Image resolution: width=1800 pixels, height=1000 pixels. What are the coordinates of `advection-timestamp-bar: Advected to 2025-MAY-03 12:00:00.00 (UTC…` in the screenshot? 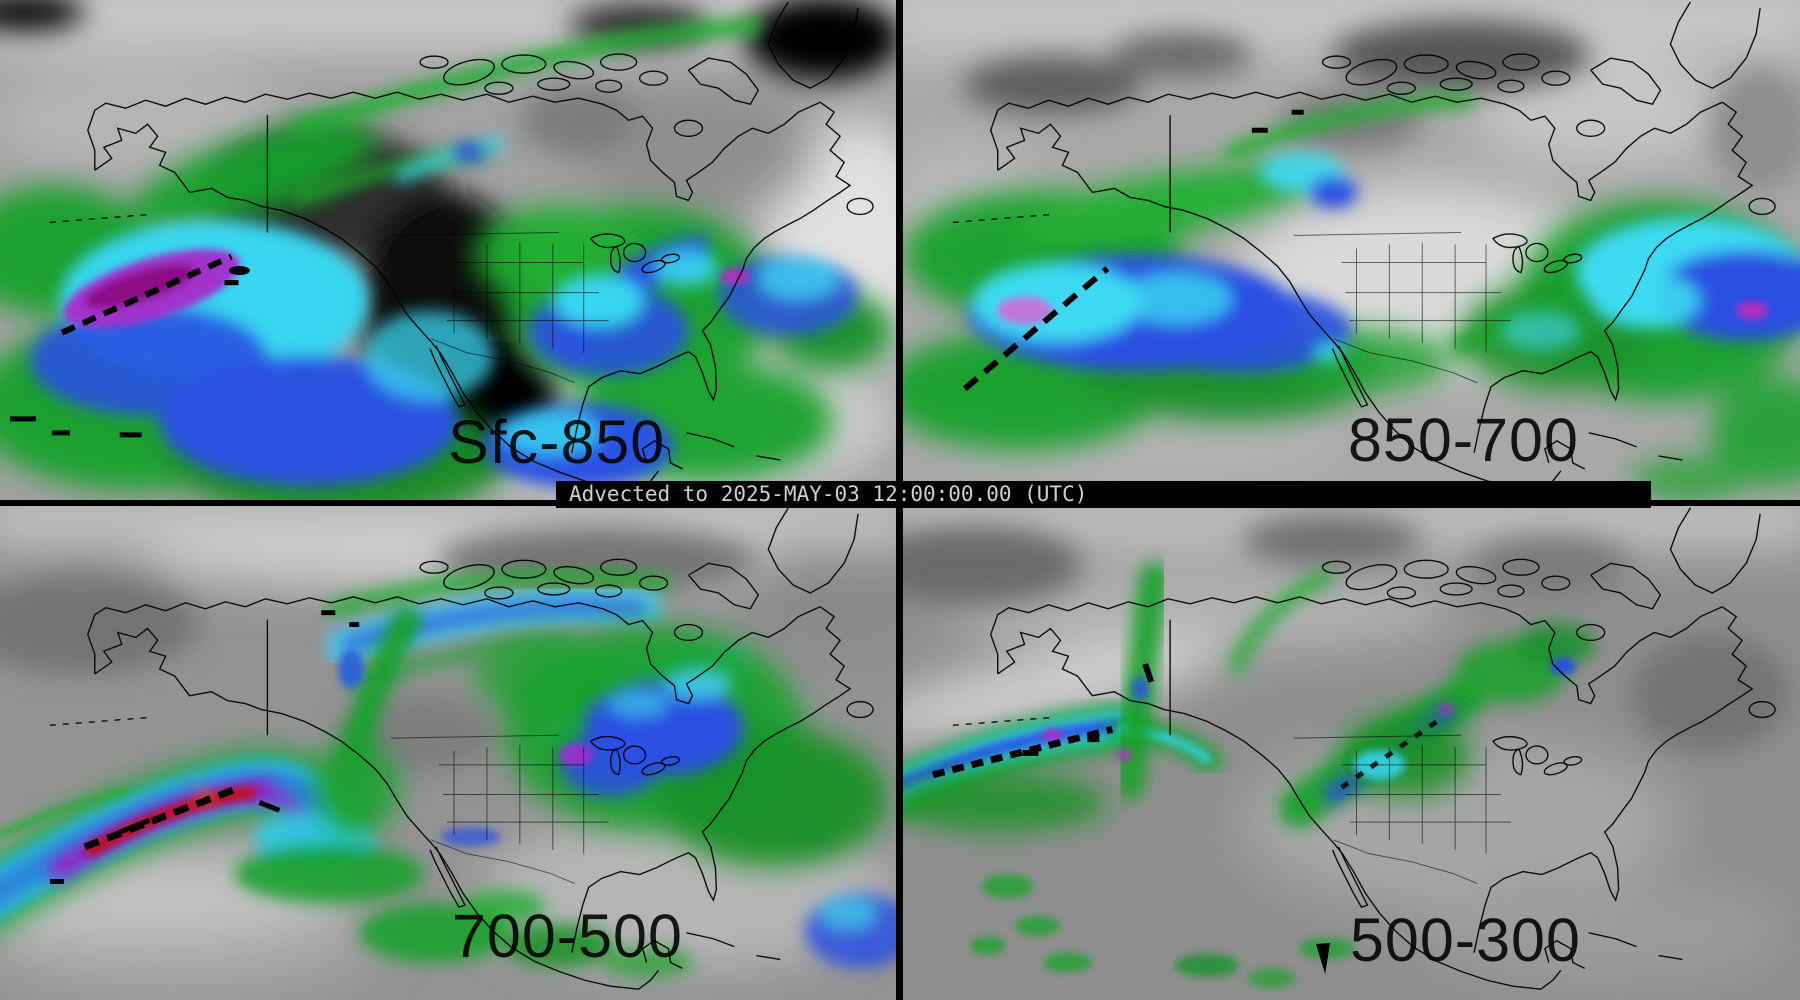 It's located at (1103, 494).